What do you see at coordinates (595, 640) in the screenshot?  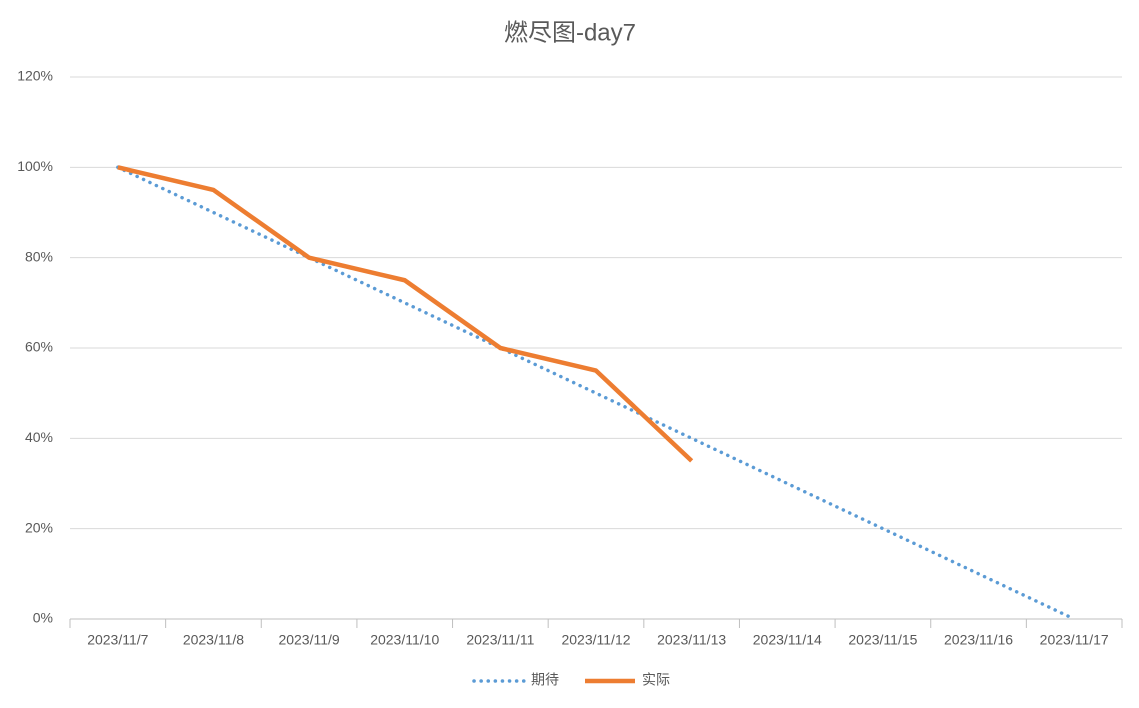 I see `x-tick-label: 2023/11/12` at bounding box center [595, 640].